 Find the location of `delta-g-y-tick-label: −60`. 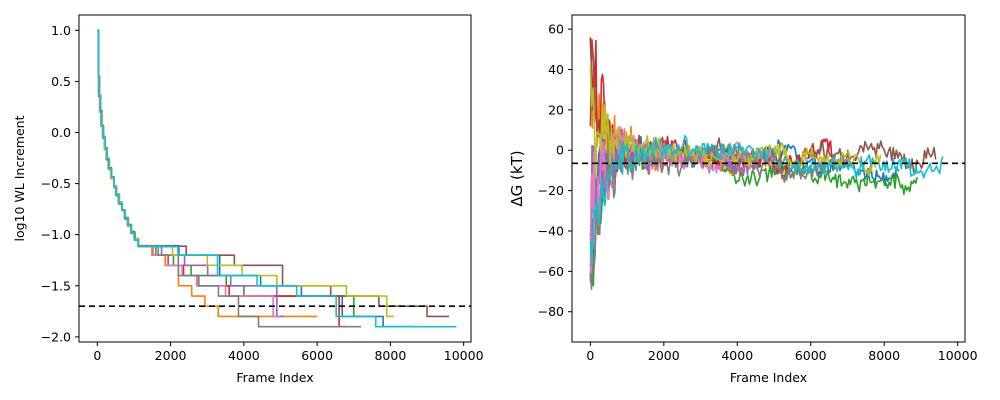

delta-g-y-tick-label: −60 is located at coordinates (551, 271).